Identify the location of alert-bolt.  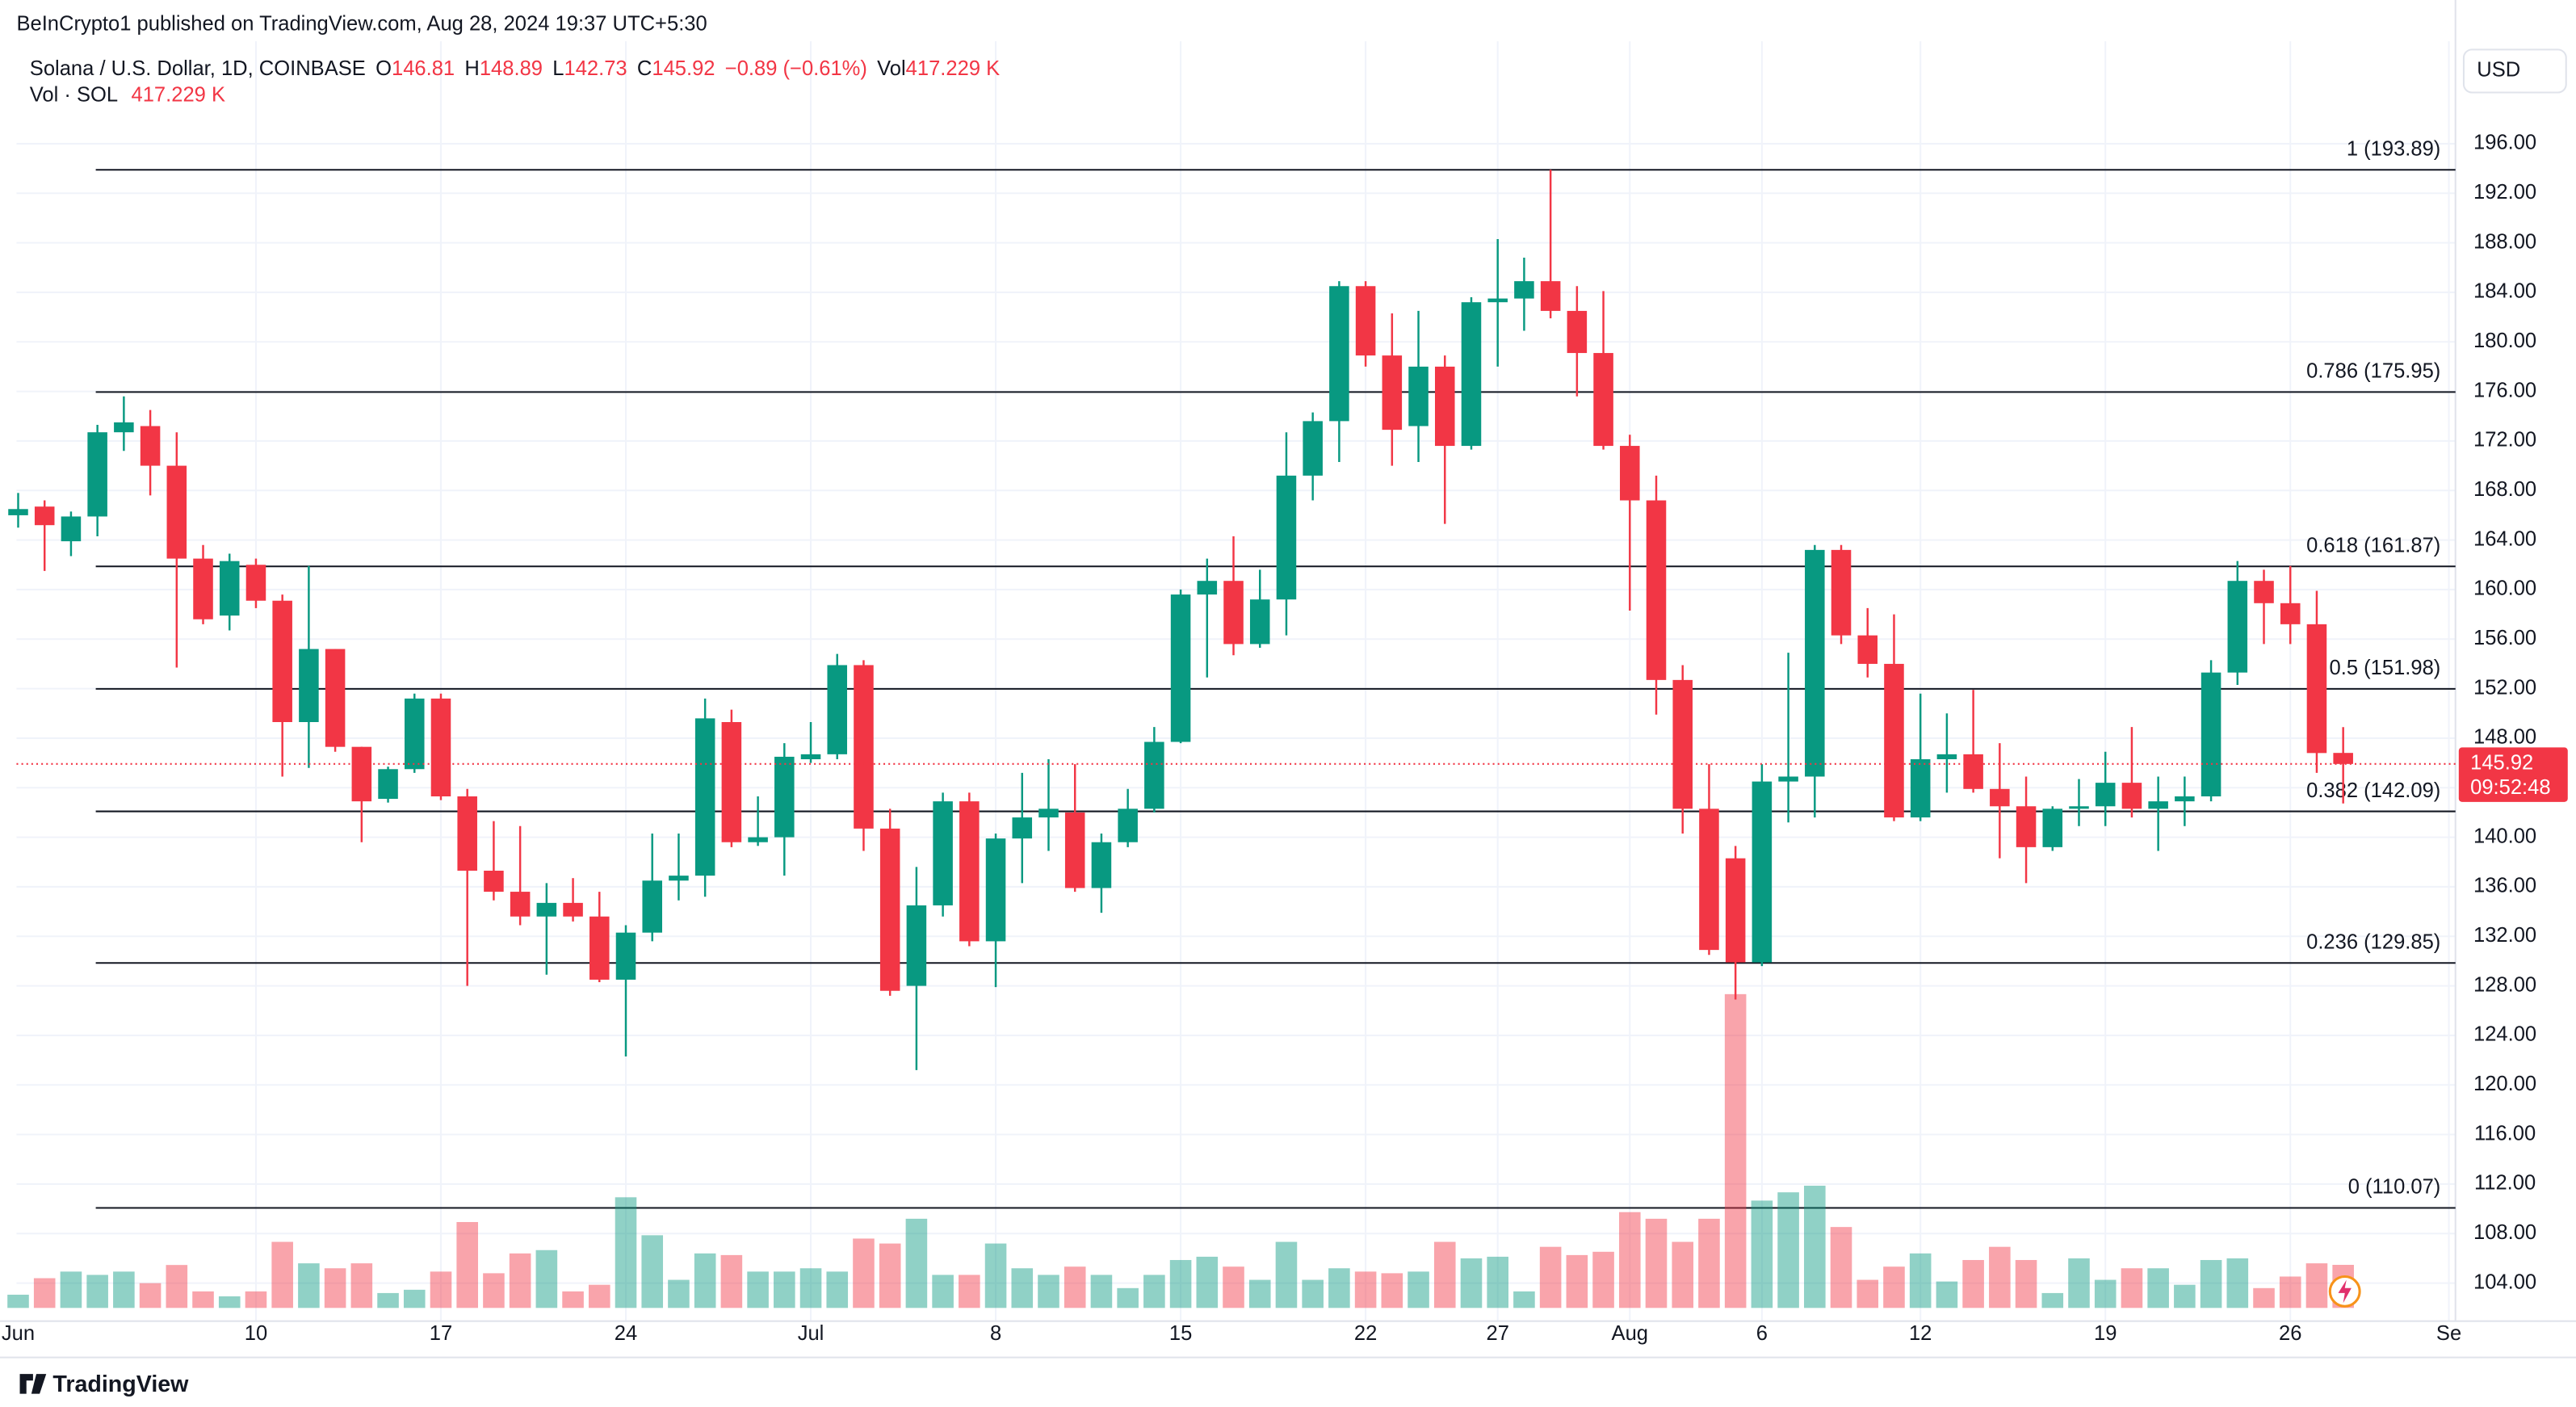
(2345, 1291).